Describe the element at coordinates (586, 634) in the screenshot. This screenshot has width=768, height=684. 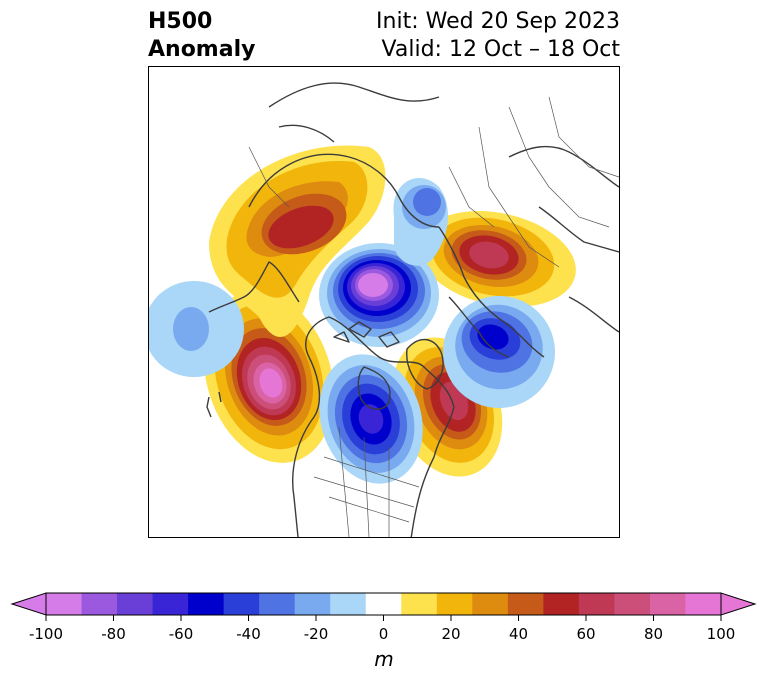
I see `colorbar-tick-label: 60` at that location.